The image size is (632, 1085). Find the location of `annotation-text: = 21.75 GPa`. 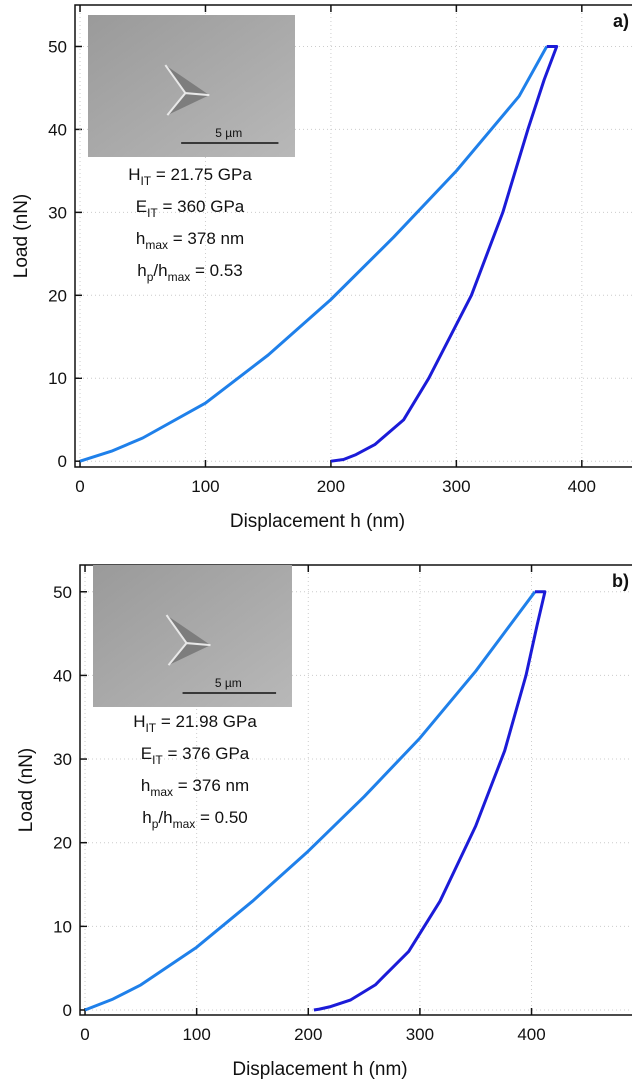

annotation-text: = 21.75 GPa is located at coordinates (201, 174).